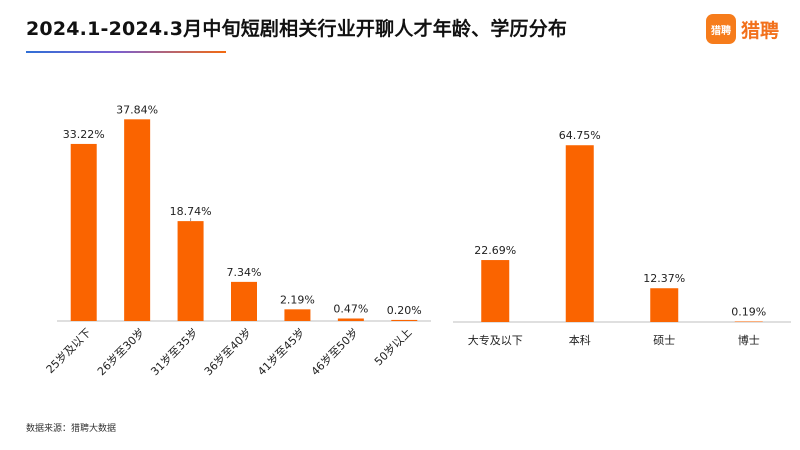  What do you see at coordinates (281, 351) in the screenshot?
I see `age-tick-label-4: 41岁至45岁` at bounding box center [281, 351].